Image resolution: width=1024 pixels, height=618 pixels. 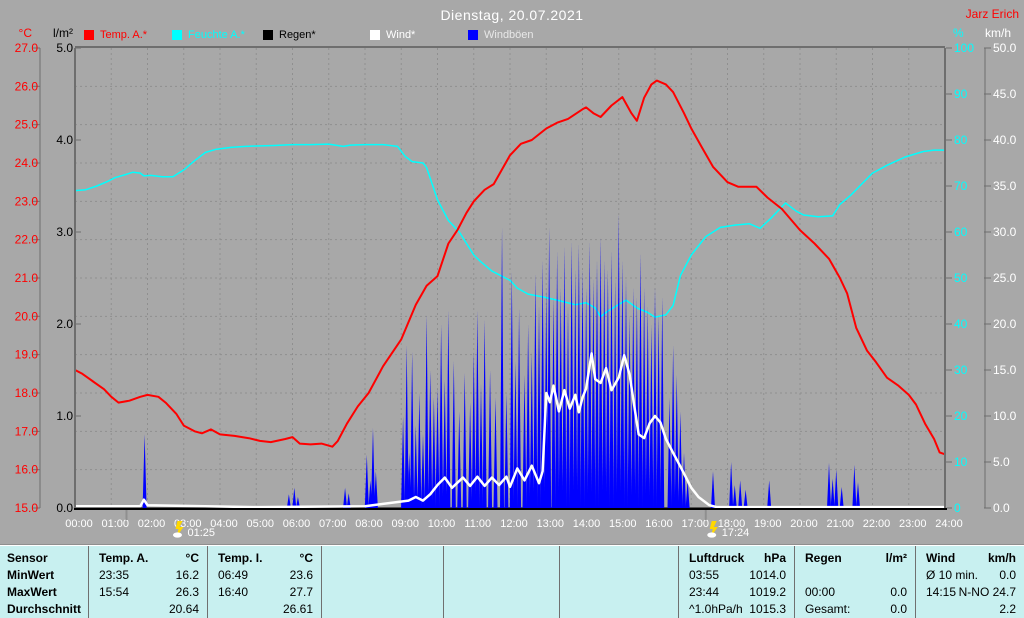 What do you see at coordinates (201, 533) in the screenshot?
I see `event-marker-time: 01:25` at bounding box center [201, 533].